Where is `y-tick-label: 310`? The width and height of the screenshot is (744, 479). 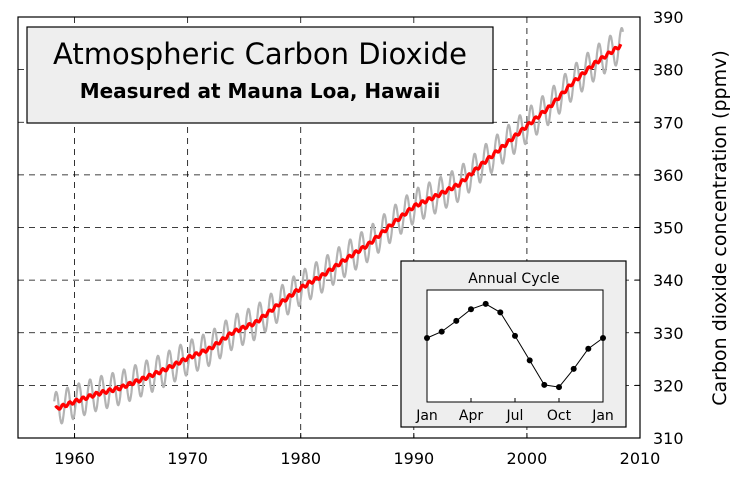
y-tick-label: 310 is located at coordinates (668, 438).